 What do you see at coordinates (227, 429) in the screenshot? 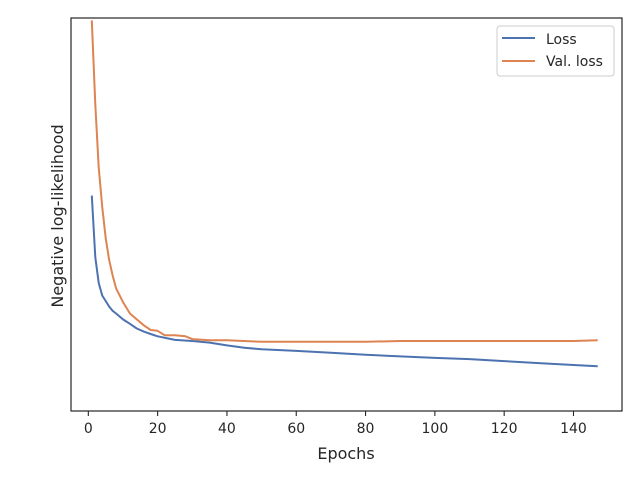
I see `x-tick-label: 40` at bounding box center [227, 429].